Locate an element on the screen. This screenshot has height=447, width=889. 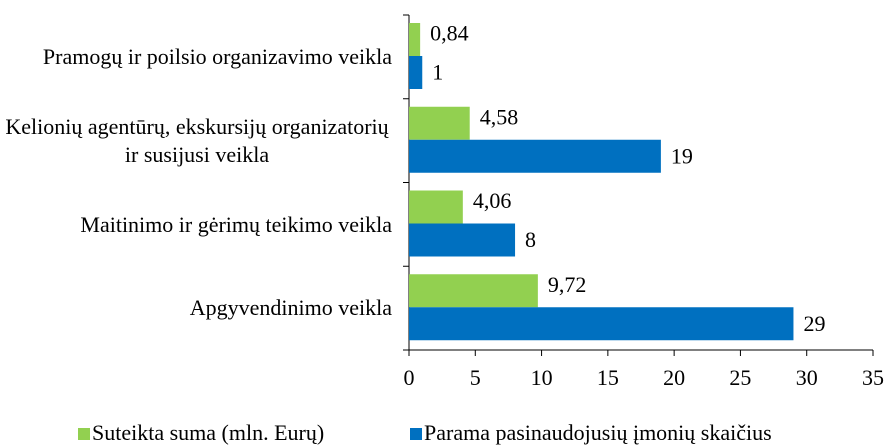
category-label: Pramogų ir poilsio organizavimo veikla is located at coordinates (197, 57).